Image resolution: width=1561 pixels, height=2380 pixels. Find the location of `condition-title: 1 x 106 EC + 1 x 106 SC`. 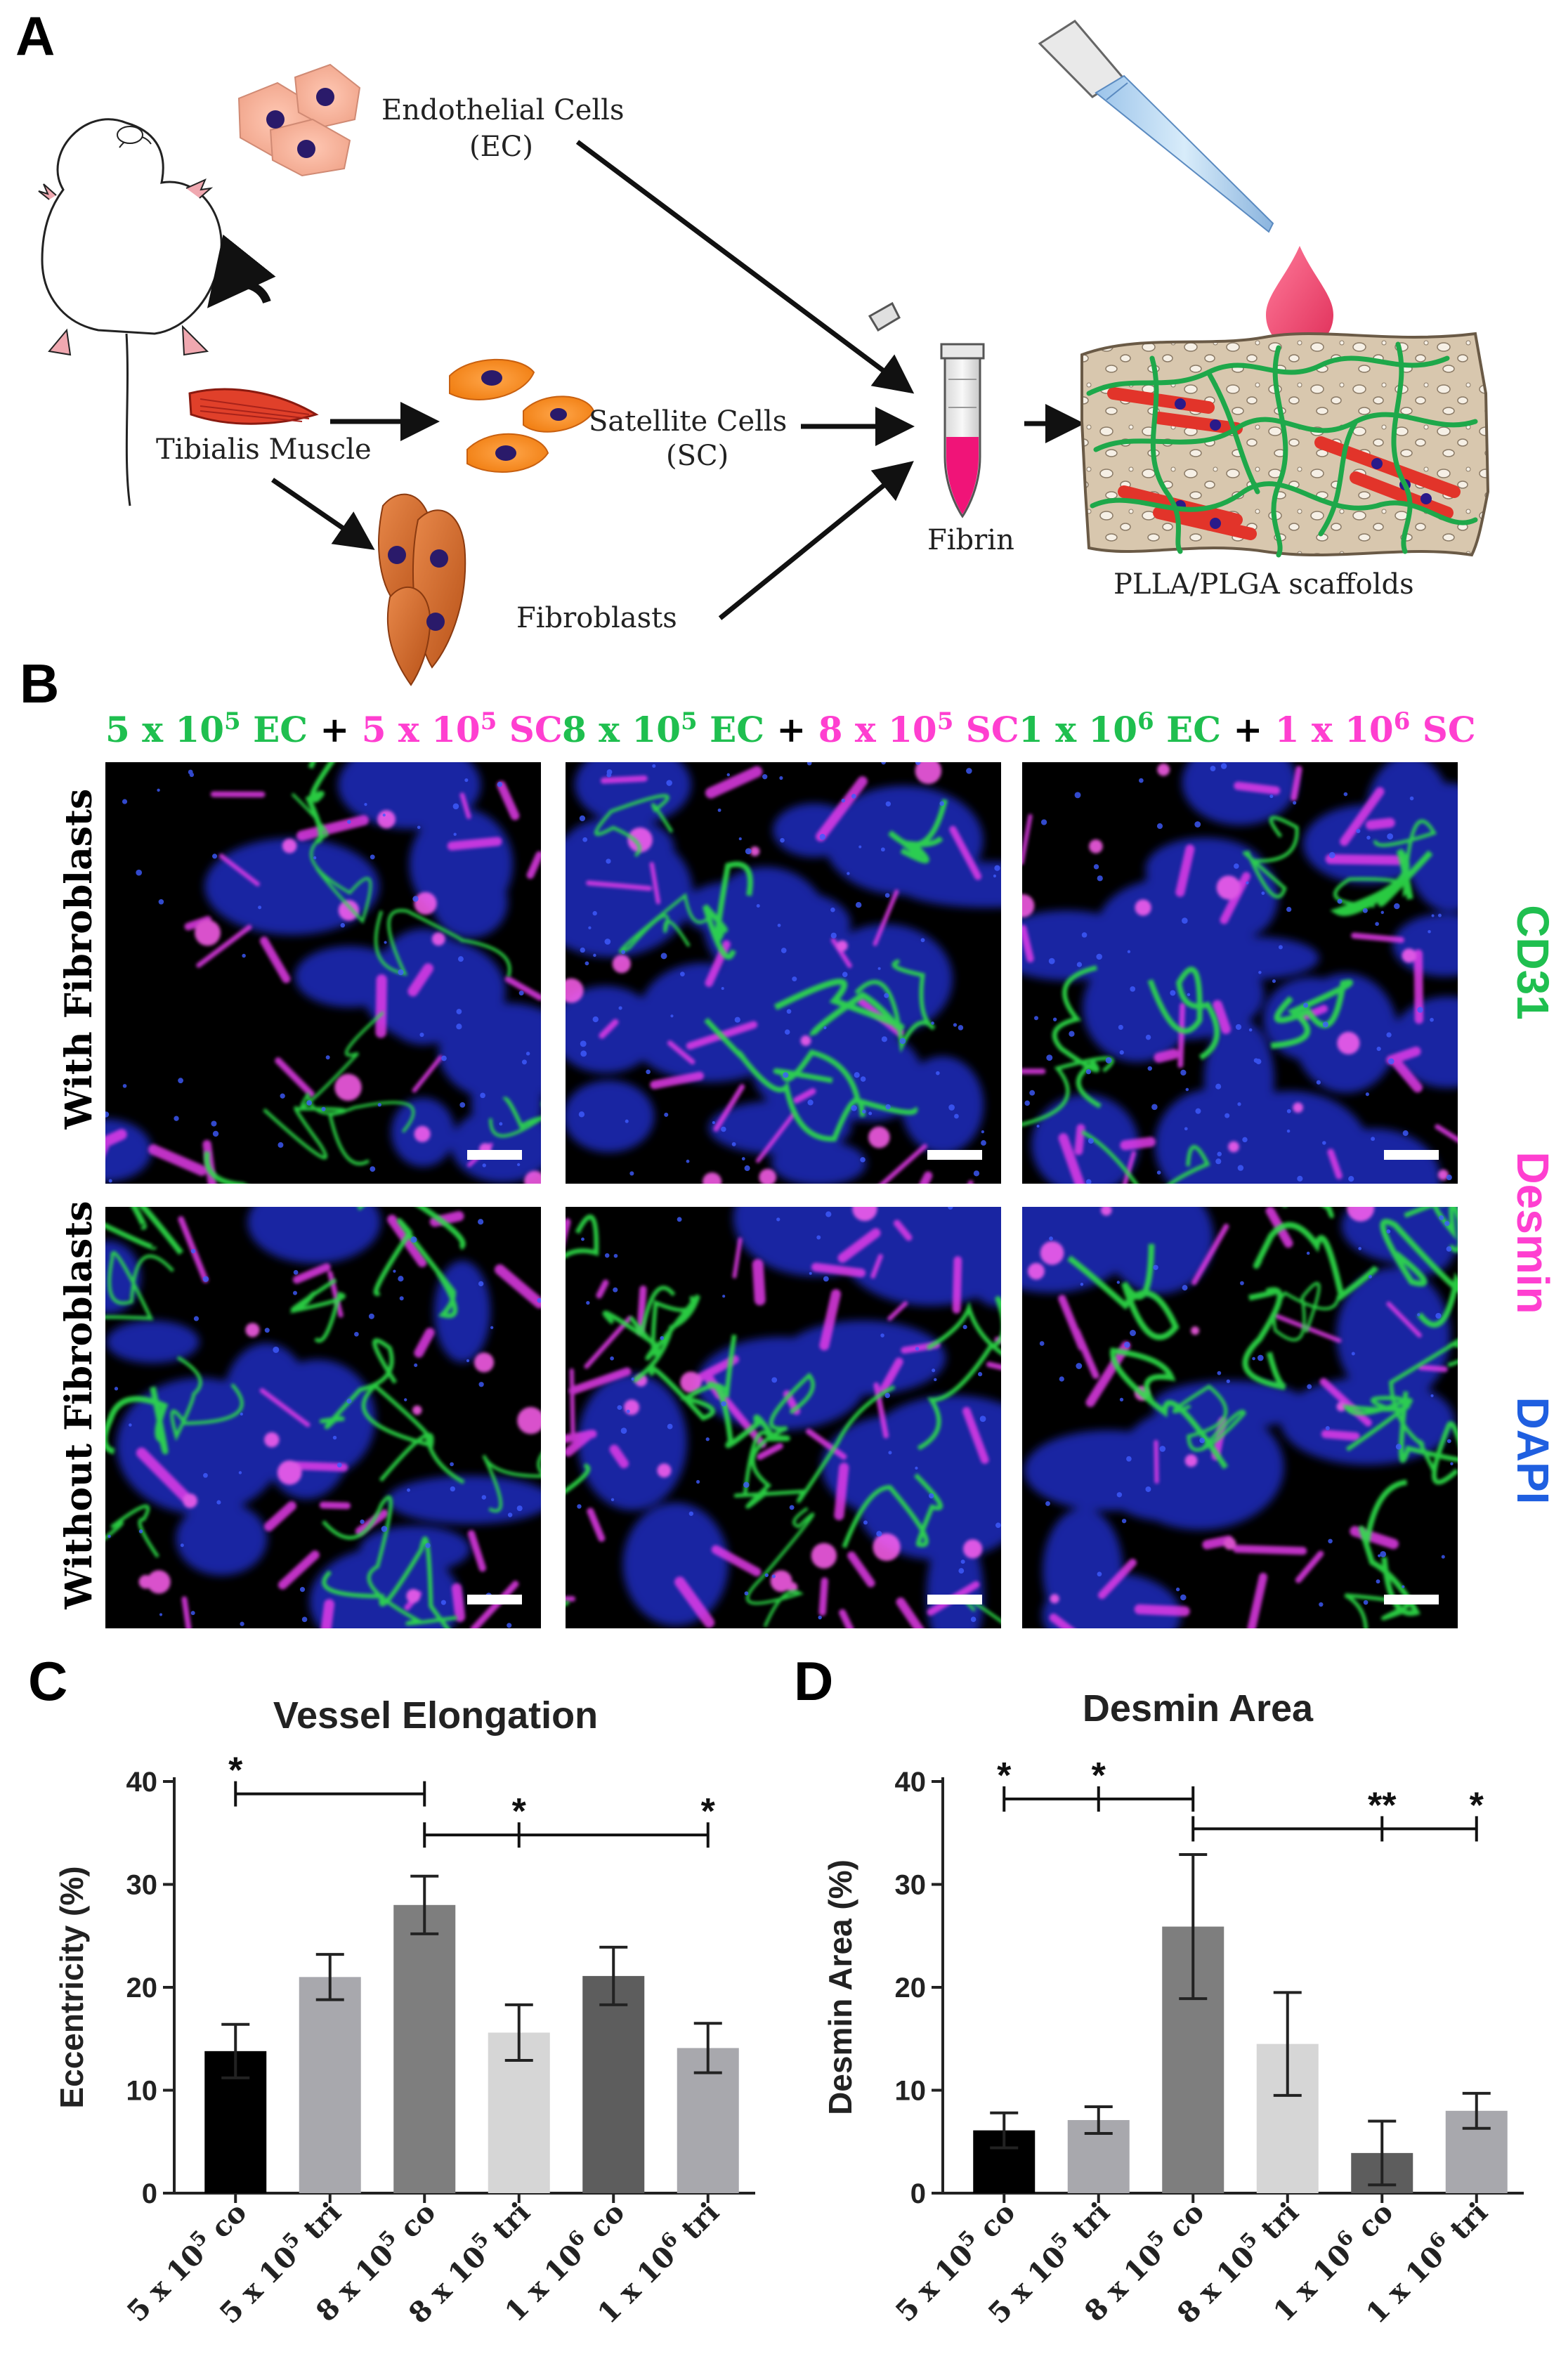

condition-title: 1 x 106 EC + 1 x 106 SC is located at coordinates (1247, 728).